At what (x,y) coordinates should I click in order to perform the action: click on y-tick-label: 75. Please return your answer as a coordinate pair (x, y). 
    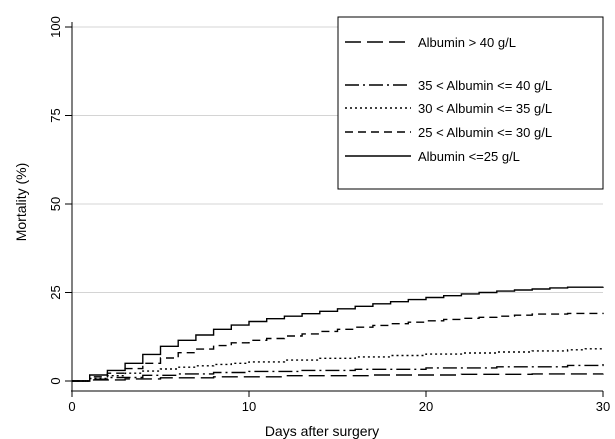
    Looking at the image, I should click on (55, 115).